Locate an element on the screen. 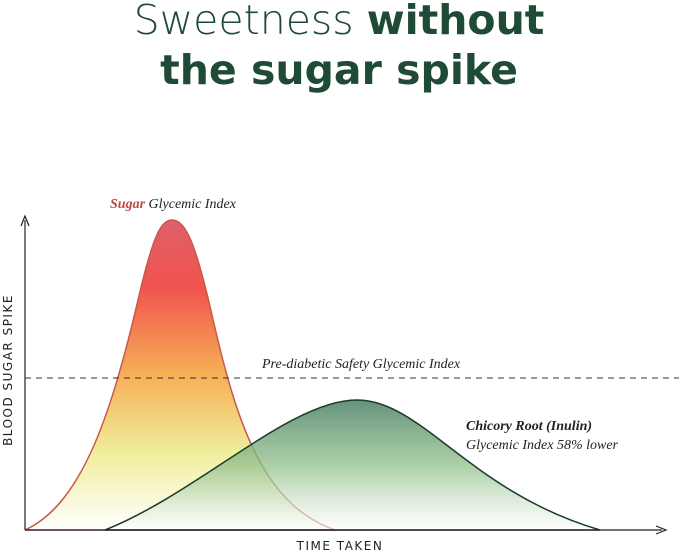 This screenshot has height=553, width=679. x-arrow is located at coordinates (661, 530).